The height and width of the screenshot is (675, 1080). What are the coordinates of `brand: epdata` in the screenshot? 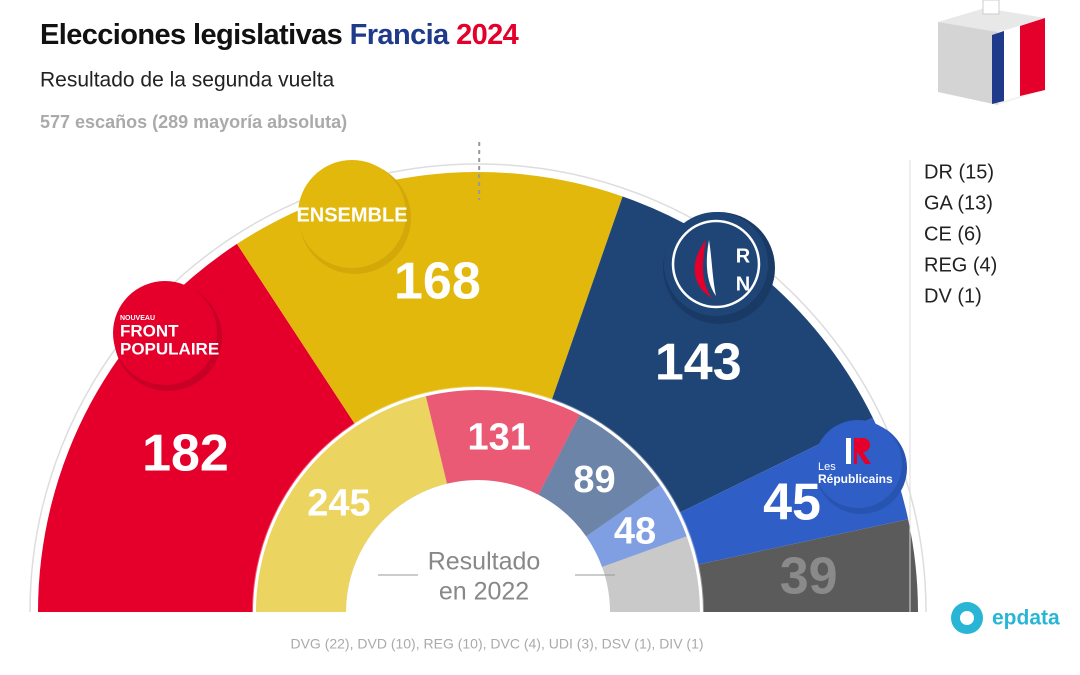 It's located at (1005, 618).